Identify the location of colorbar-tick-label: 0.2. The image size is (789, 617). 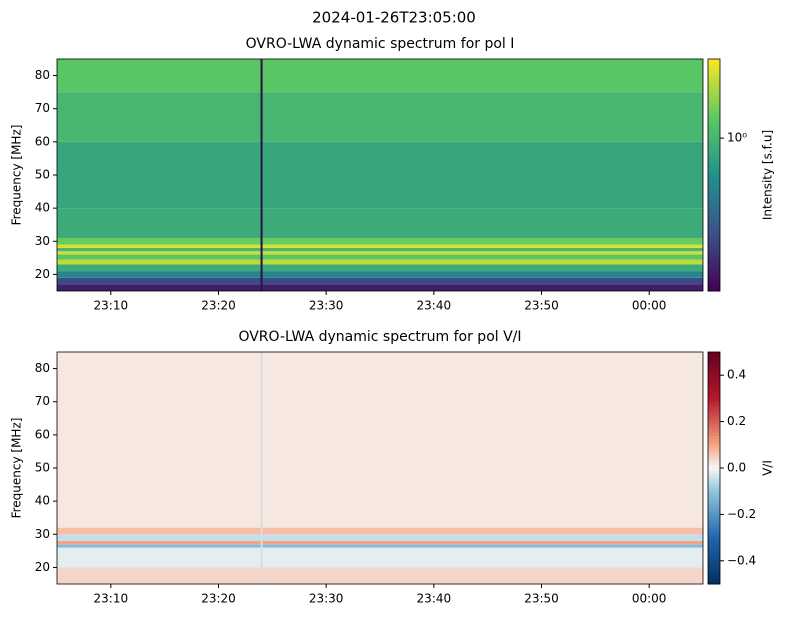
(736, 421).